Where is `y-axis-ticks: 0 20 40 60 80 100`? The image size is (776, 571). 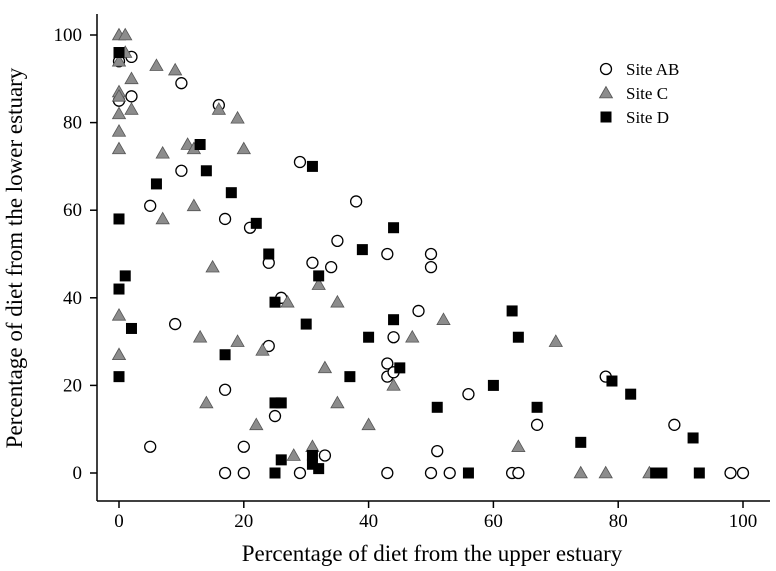
y-axis-ticks: 0 20 40 60 80 100 is located at coordinates (75, 254).